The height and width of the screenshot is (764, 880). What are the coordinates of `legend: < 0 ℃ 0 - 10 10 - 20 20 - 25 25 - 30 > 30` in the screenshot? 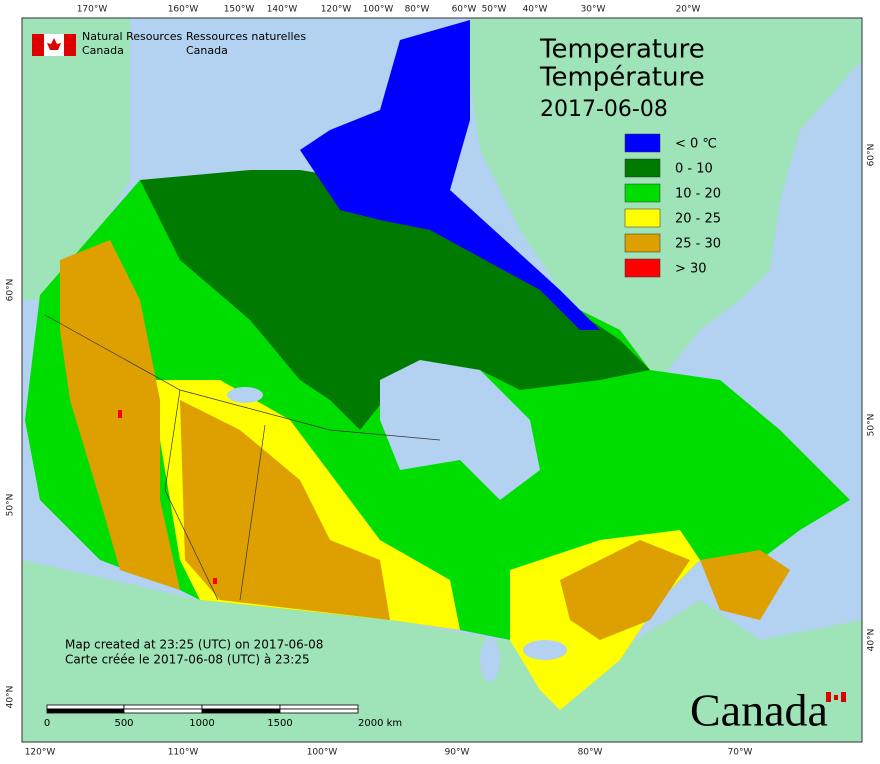 It's located at (672, 205).